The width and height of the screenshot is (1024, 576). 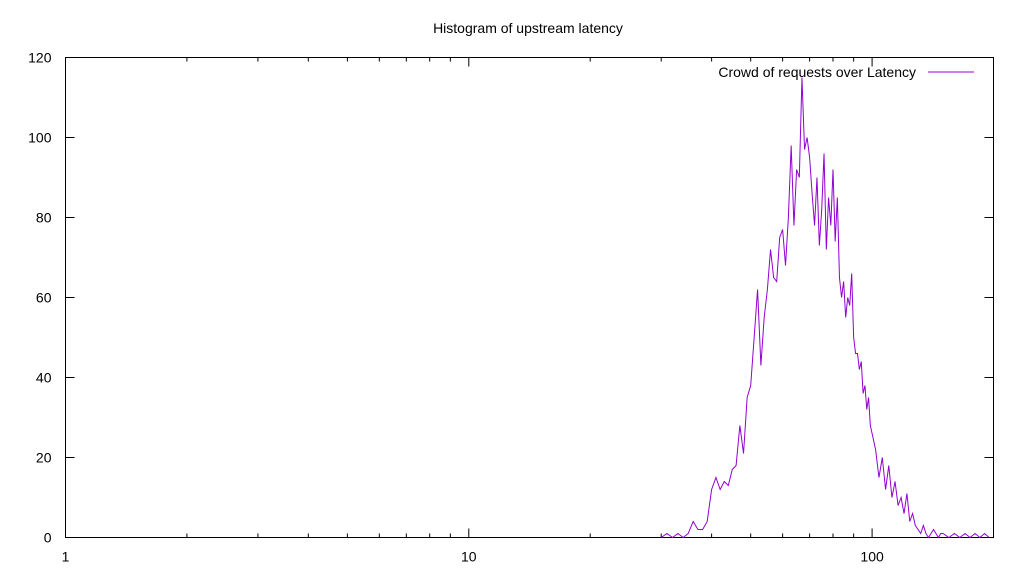 I want to click on x-tick-label: 100, so click(x=872, y=557).